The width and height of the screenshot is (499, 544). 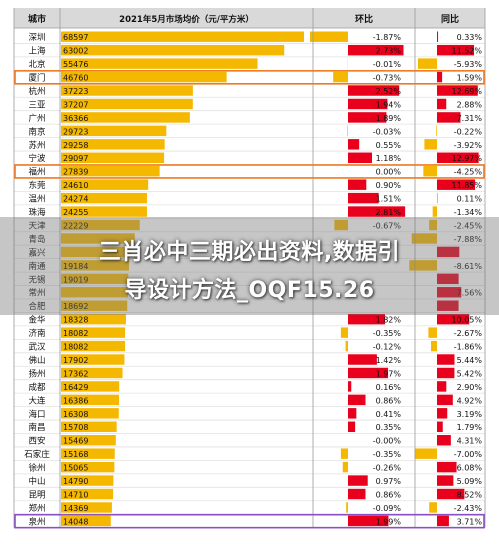 What do you see at coordinates (466, 51) in the screenshot?
I see `yoy-value-label: 11.52%` at bounding box center [466, 51].